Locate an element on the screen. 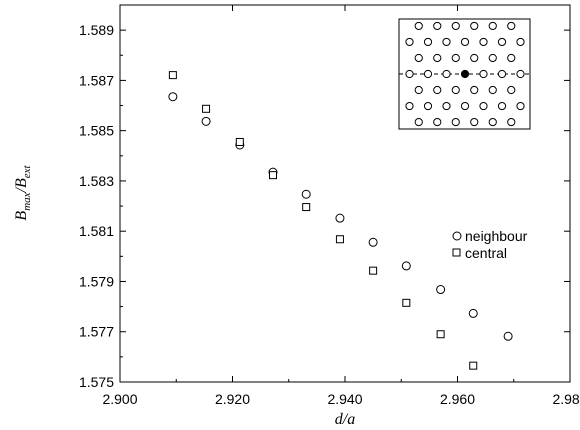 The height and width of the screenshot is (430, 580). y-tick-label: 1.585 is located at coordinates (96, 131).